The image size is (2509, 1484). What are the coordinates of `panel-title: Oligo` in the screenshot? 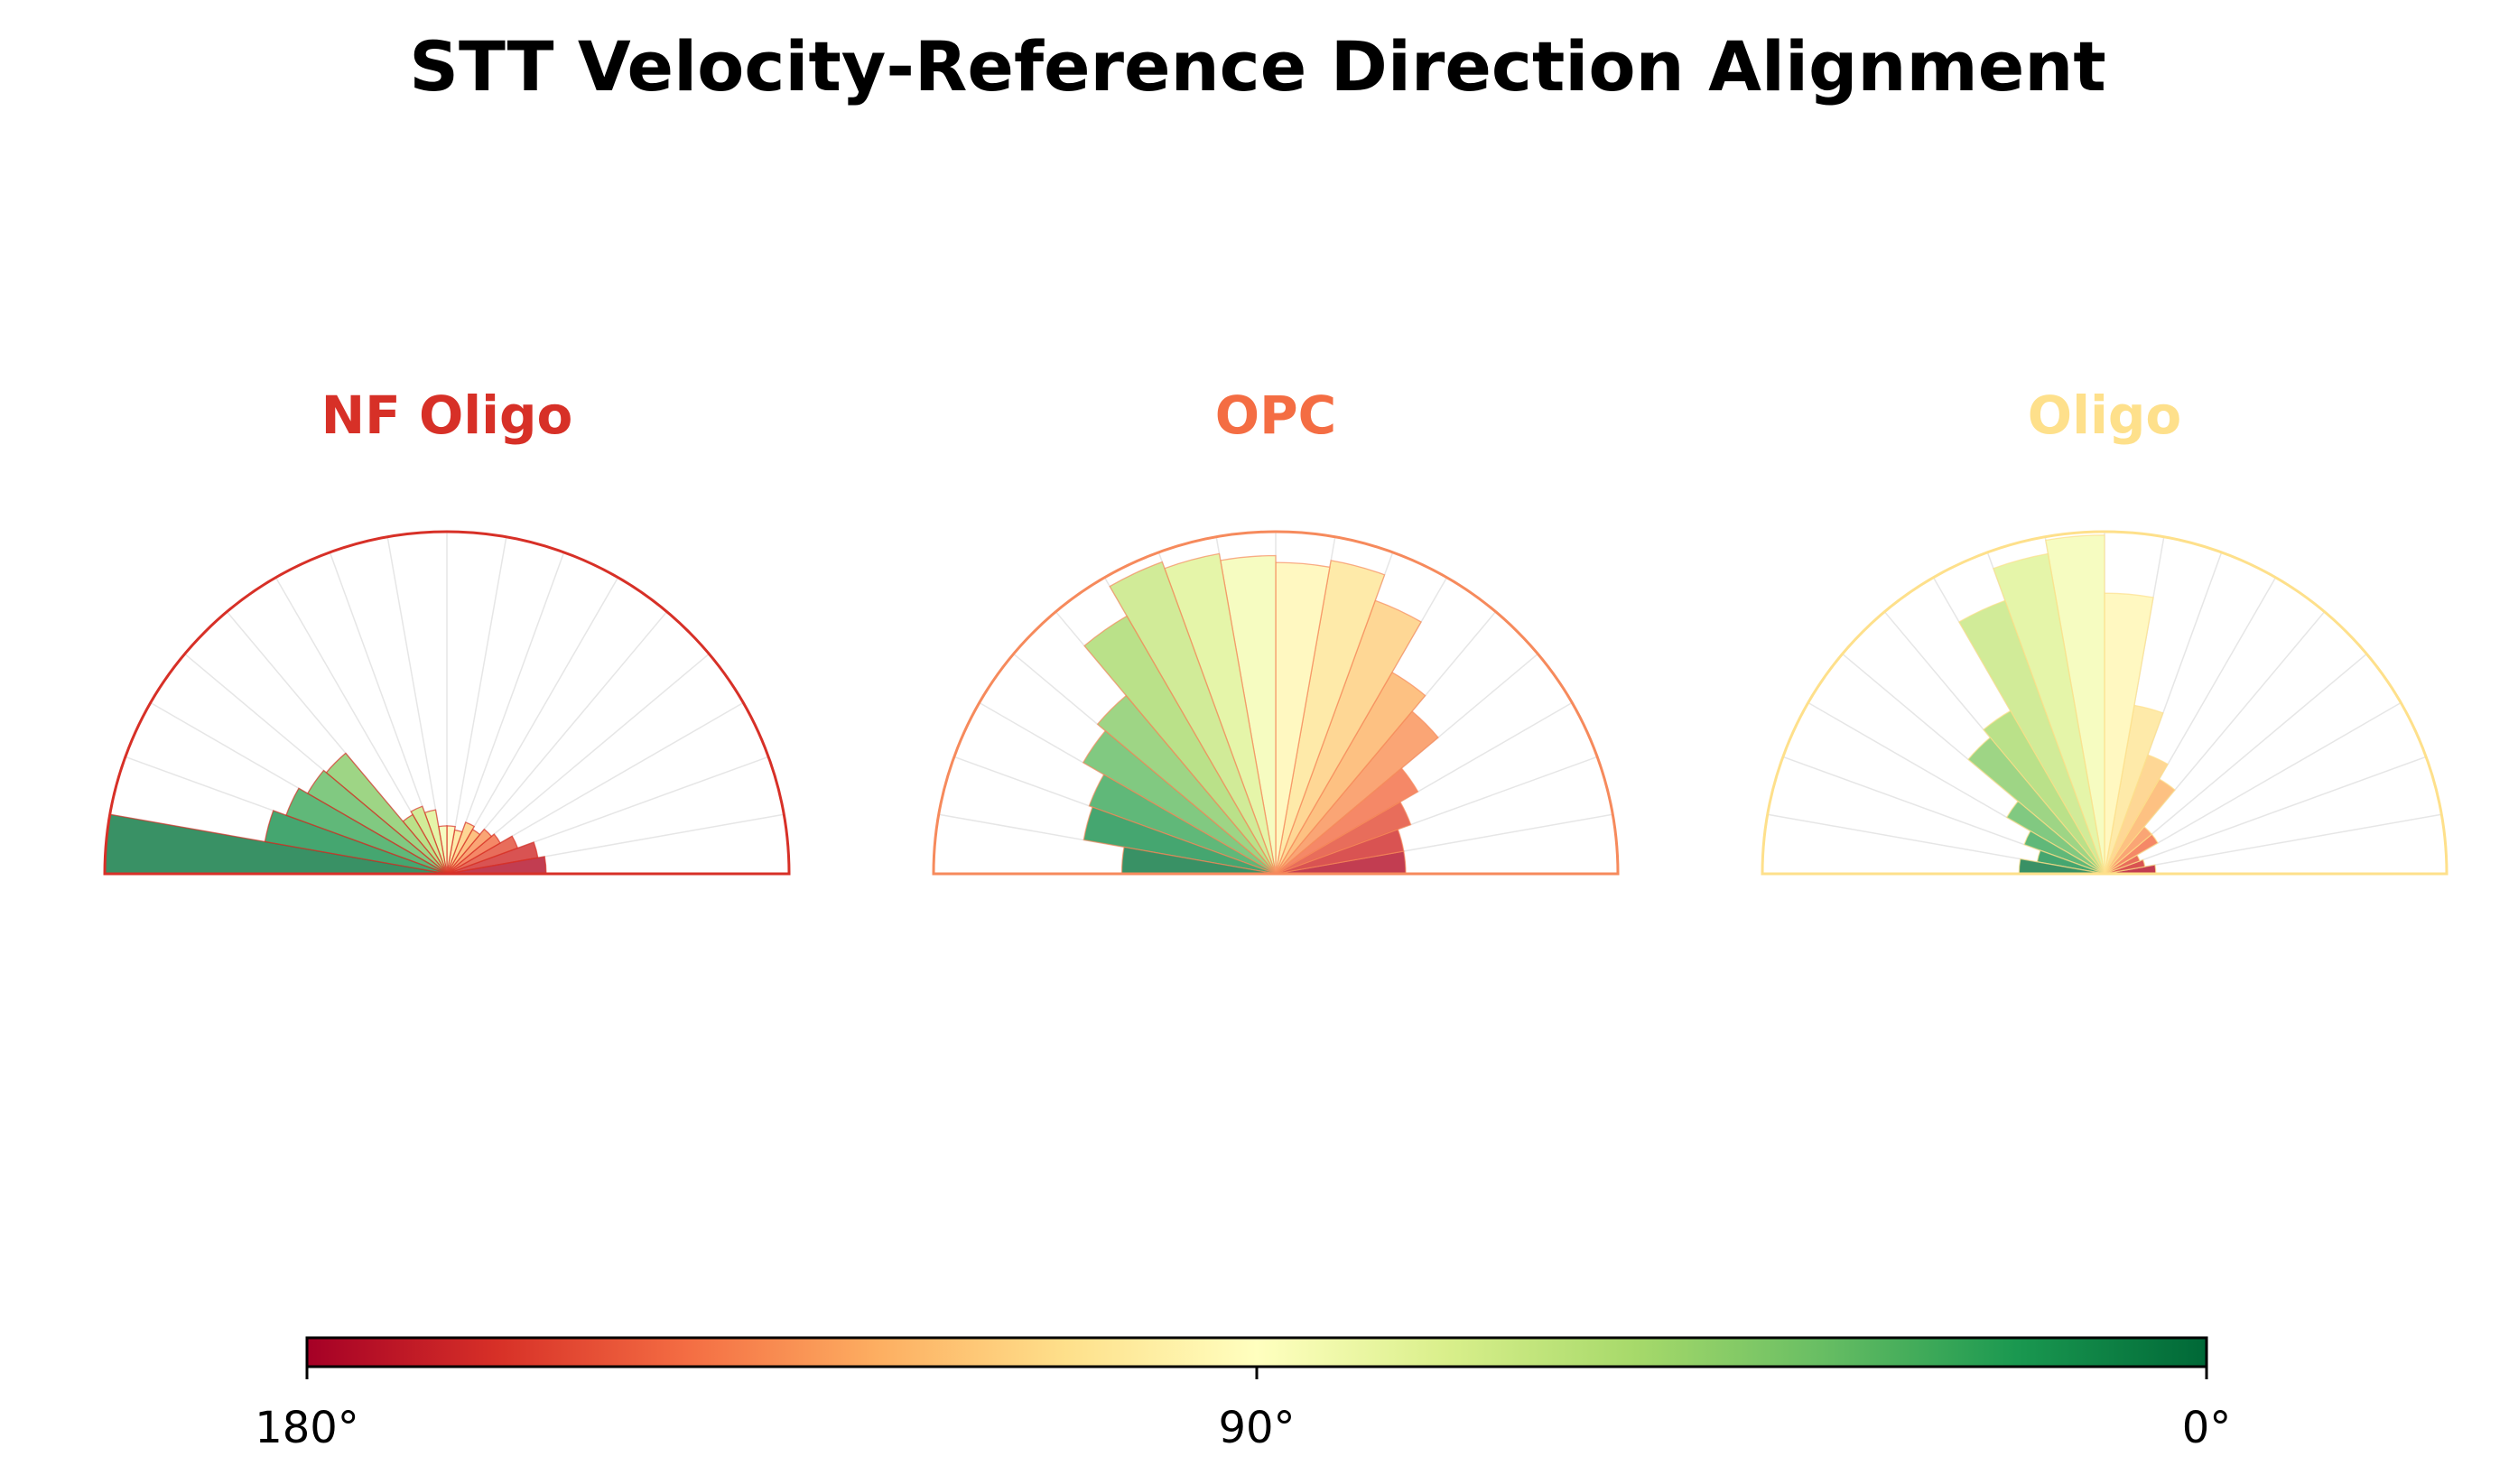 It's located at (2104, 416).